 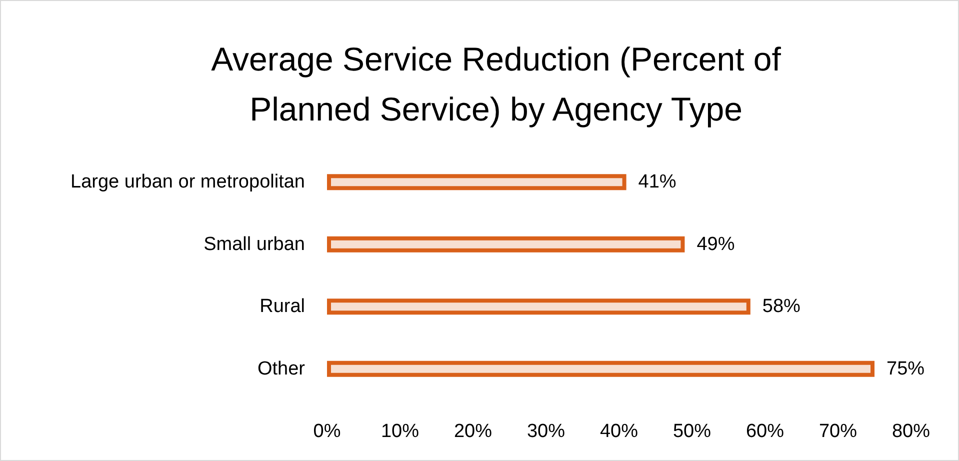 What do you see at coordinates (496, 84) in the screenshot?
I see `chart-title: Average Service Reduction (Percent of Planned Service) by Agency Type` at bounding box center [496, 84].